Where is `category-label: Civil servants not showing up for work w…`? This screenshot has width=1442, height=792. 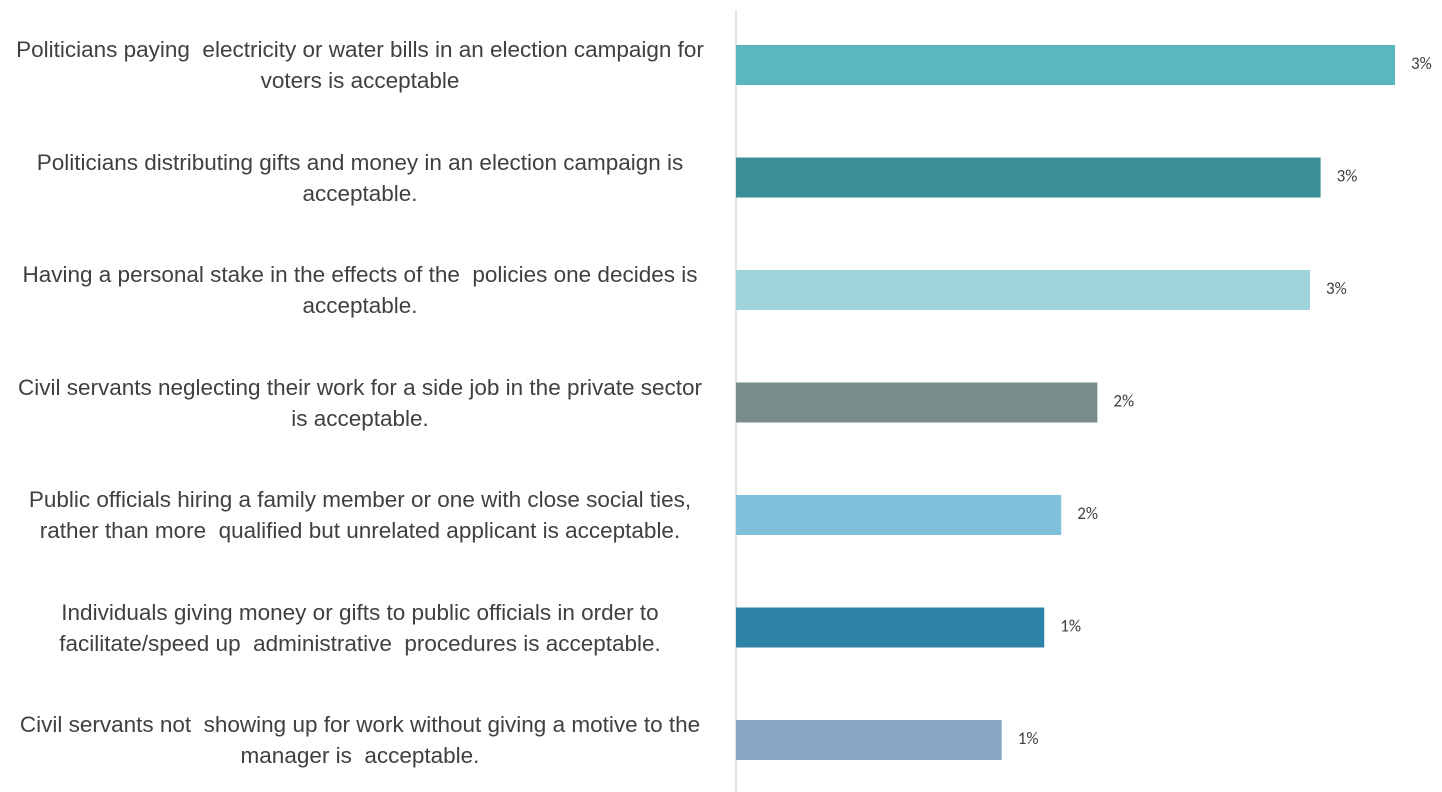
category-label: Civil servants not showing up for work w… is located at coordinates (363, 740).